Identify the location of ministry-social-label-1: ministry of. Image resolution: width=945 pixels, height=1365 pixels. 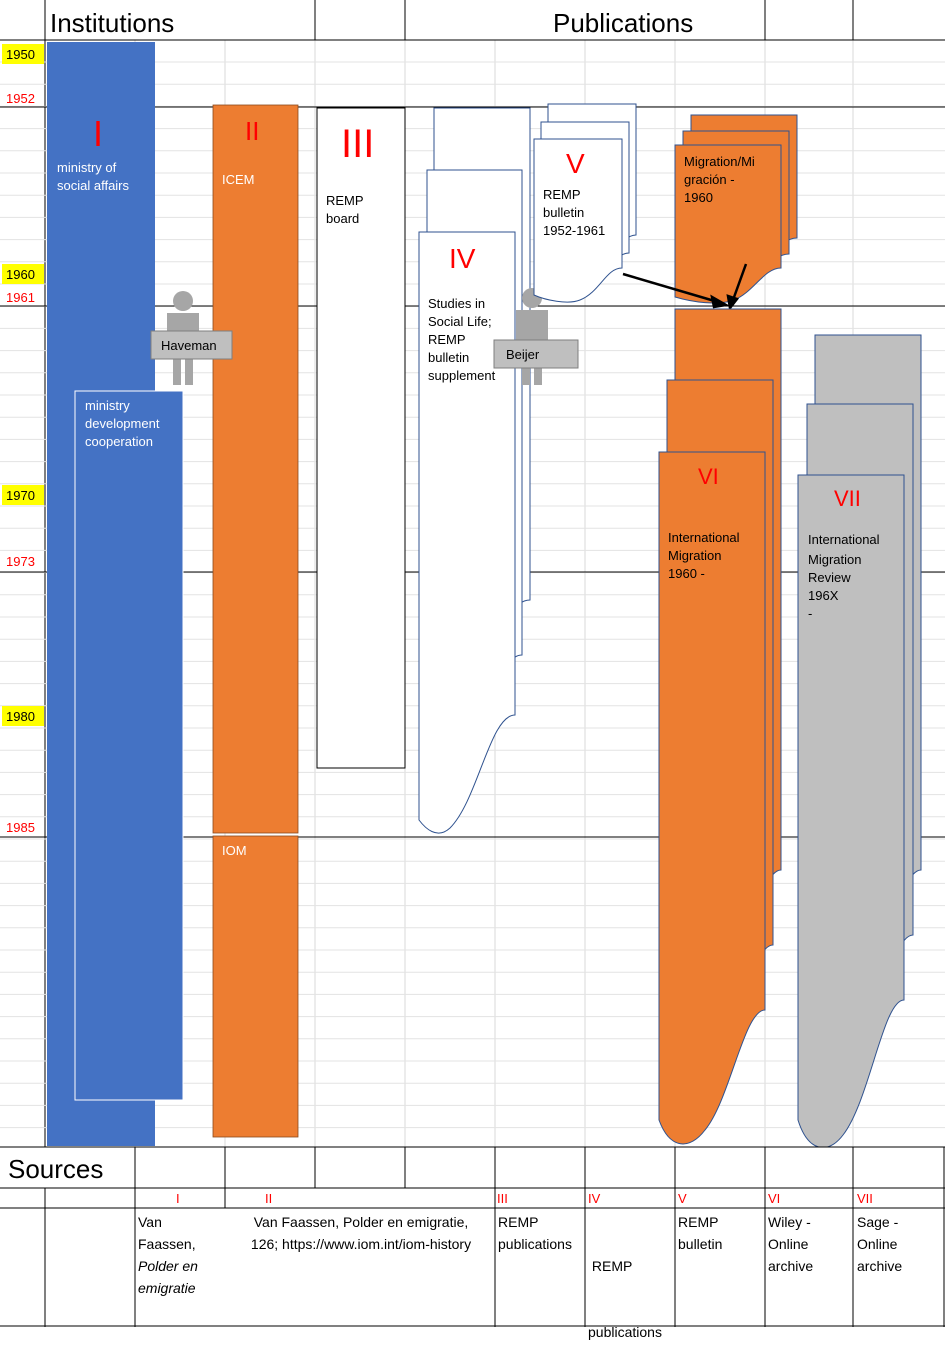
(87, 167).